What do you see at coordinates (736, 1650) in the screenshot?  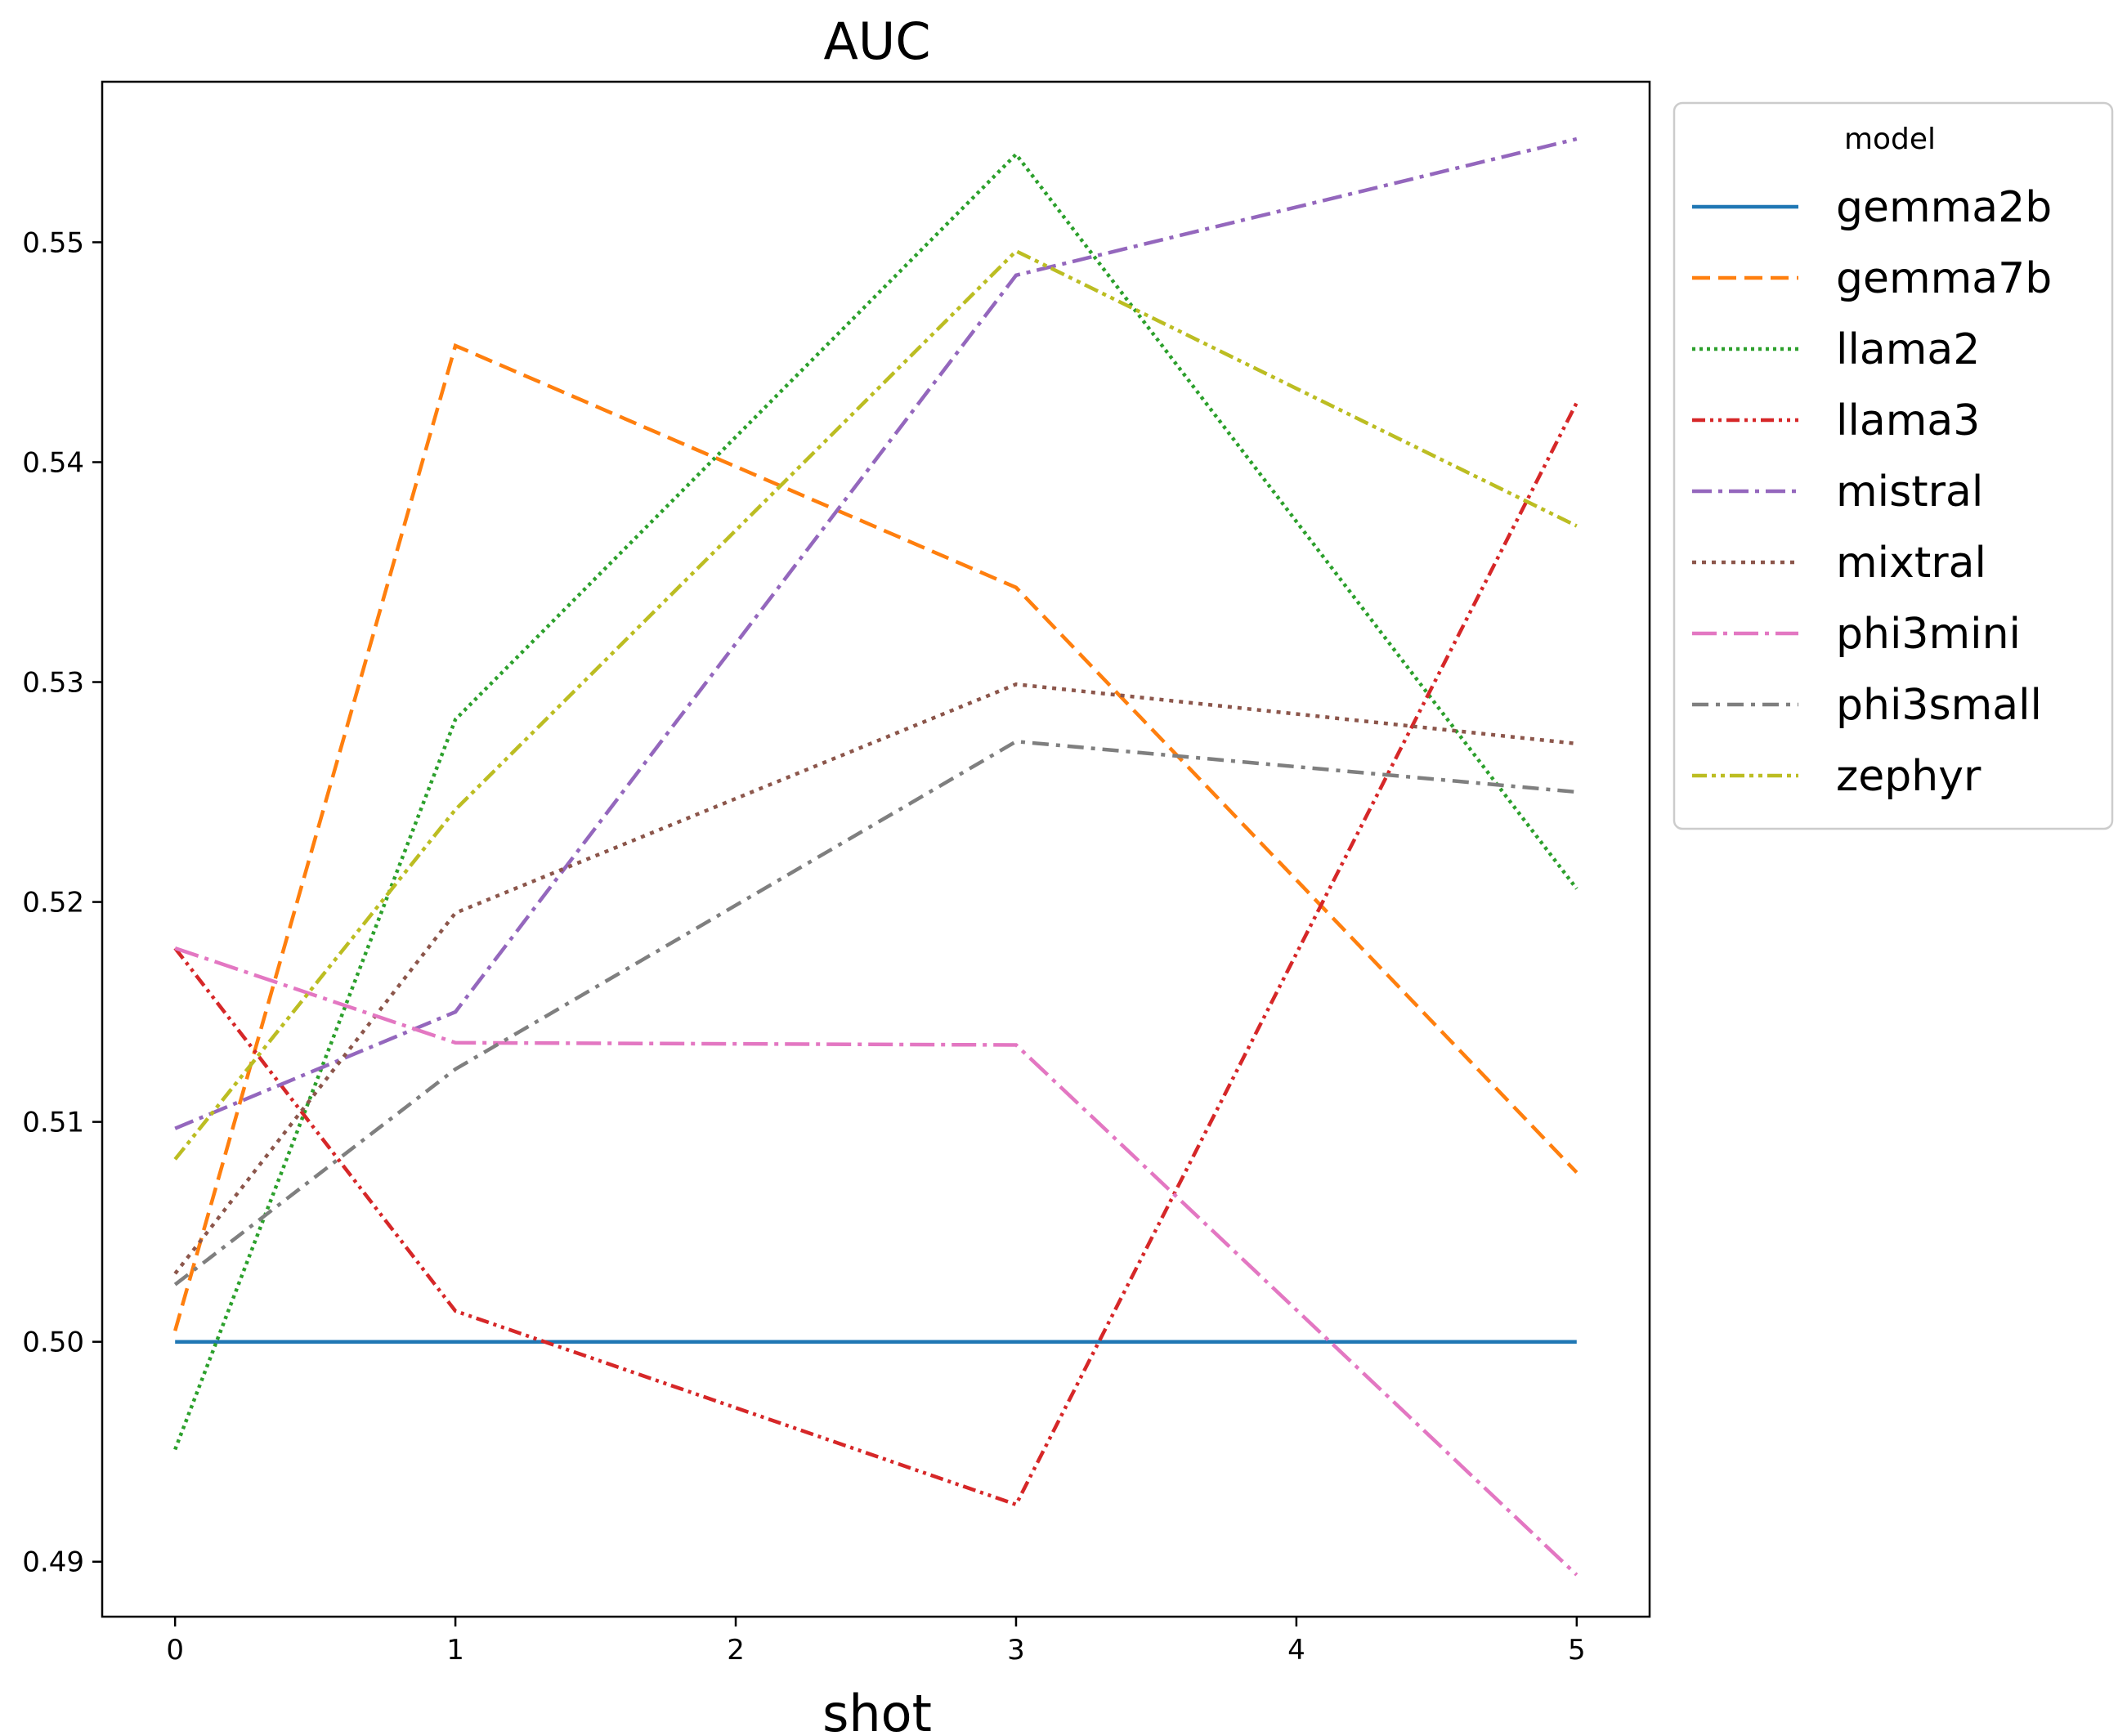 I see `x-tick-label: 2` at bounding box center [736, 1650].